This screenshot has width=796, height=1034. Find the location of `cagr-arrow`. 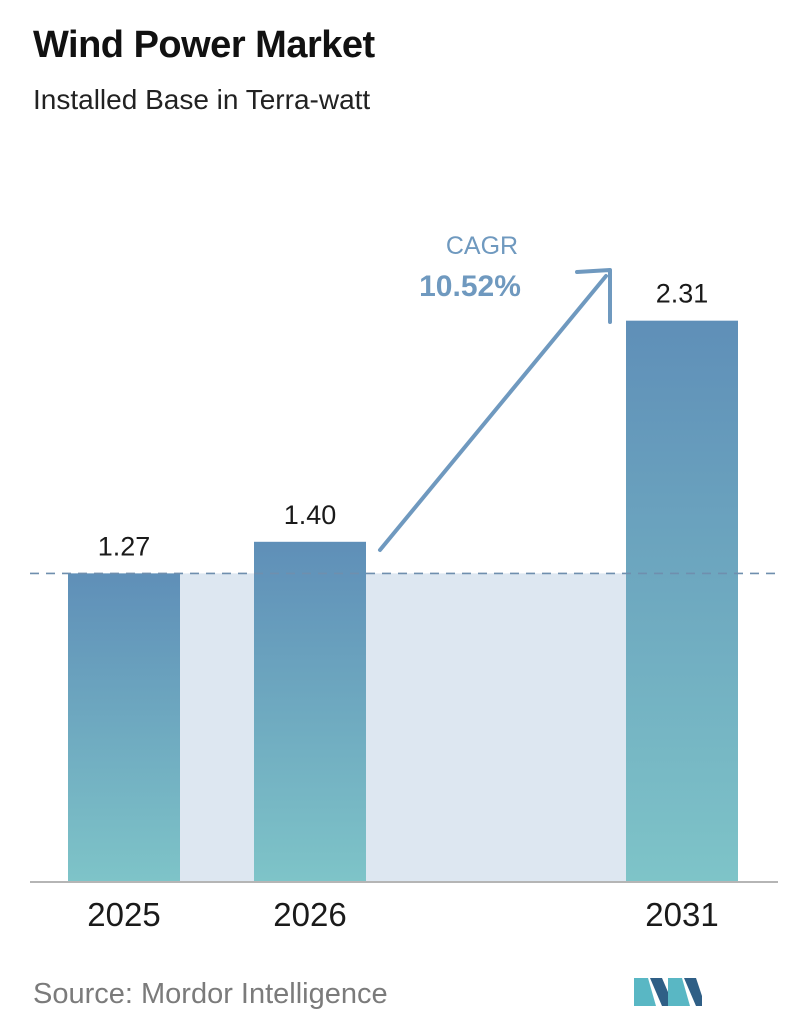

cagr-arrow is located at coordinates (493, 413).